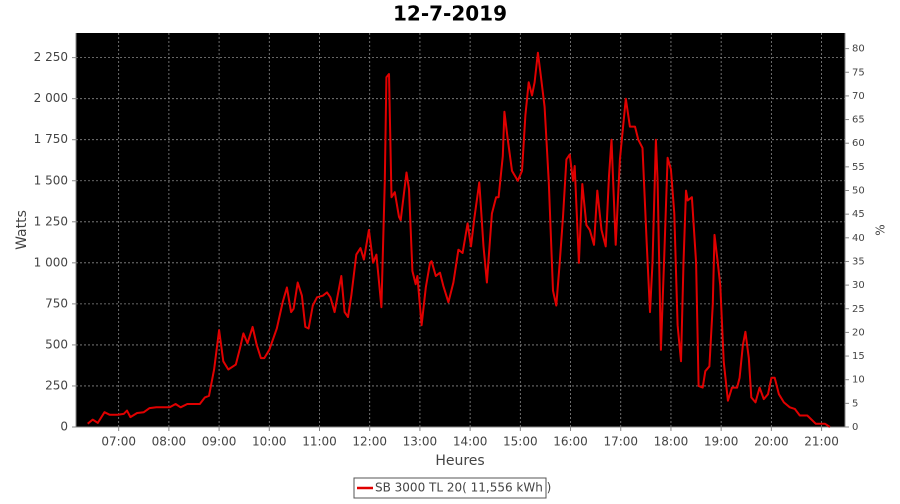 This screenshot has width=900, height=504. I want to click on y-tick-label: 750, so click(56, 303).